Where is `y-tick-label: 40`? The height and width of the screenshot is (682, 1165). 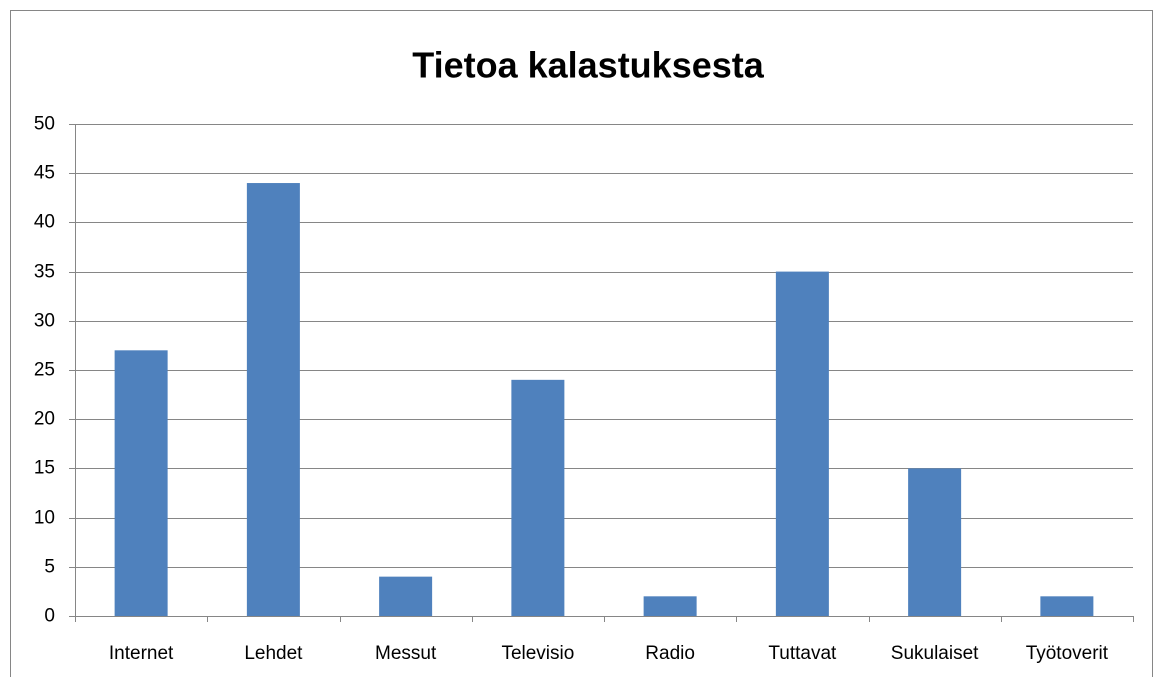
y-tick-label: 40 is located at coordinates (44, 222).